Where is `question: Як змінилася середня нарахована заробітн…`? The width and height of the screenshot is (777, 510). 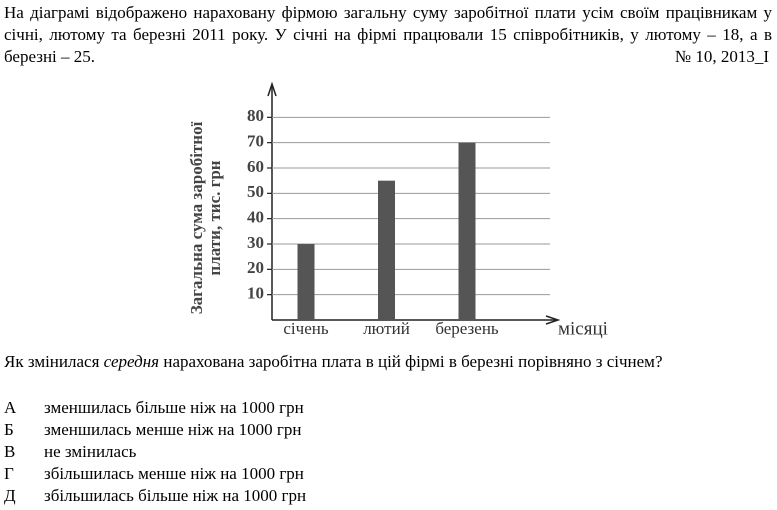
question: Як змінилася середня нарахована заробітн… is located at coordinates (388, 362).